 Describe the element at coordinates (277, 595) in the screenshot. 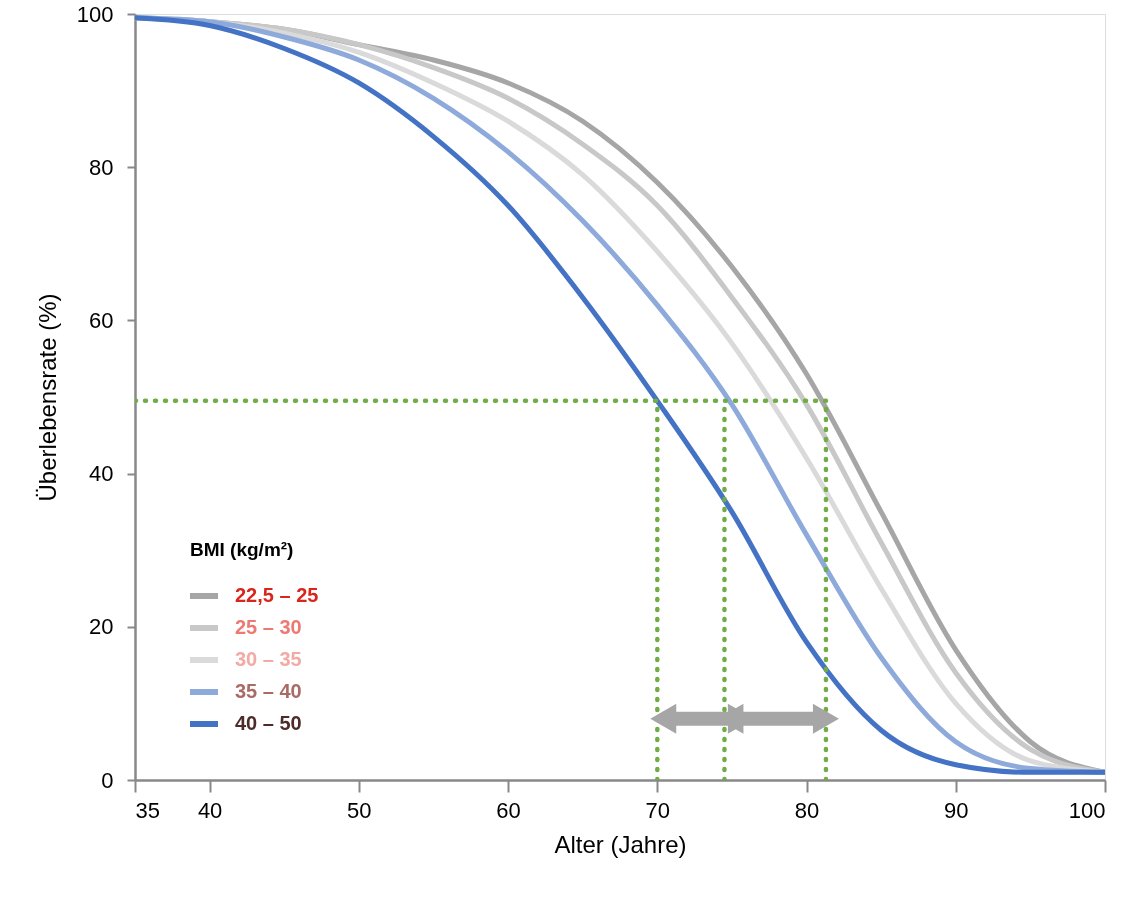

I see `legend-label: 22,5 – 25` at that location.